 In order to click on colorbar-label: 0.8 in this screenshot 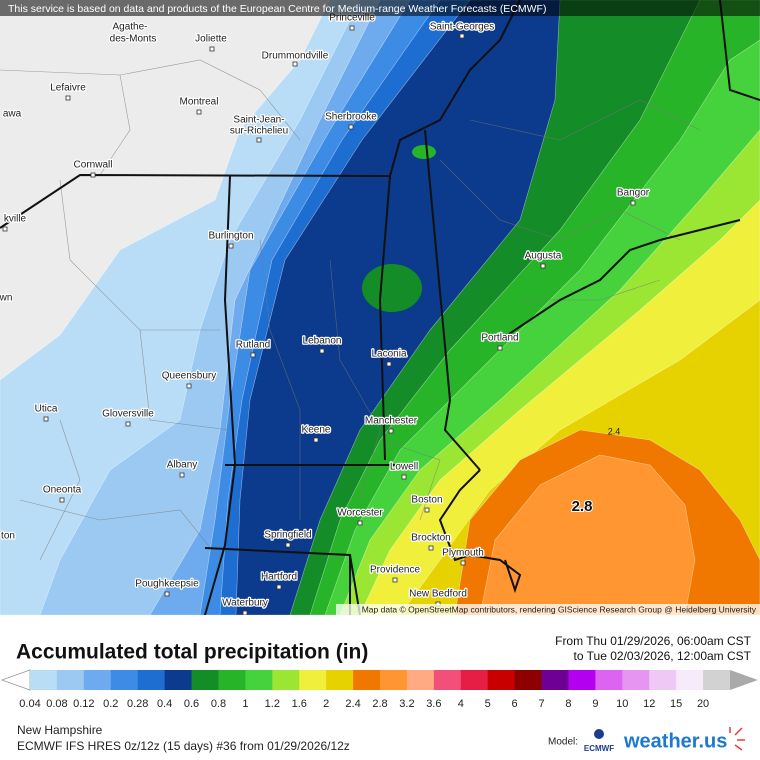, I will do `click(218, 704)`.